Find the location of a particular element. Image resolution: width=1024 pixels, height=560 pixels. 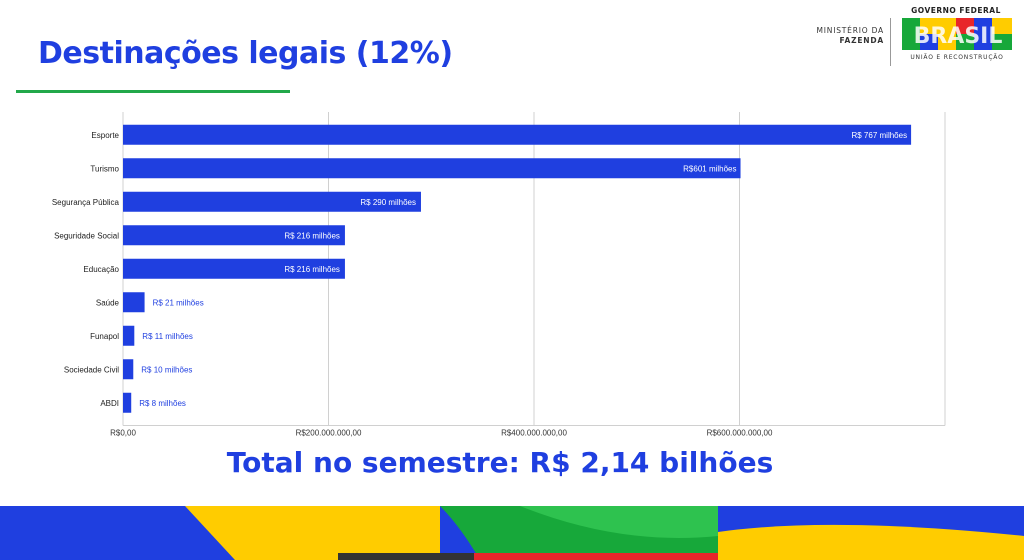

data-label: R$601 milhões is located at coordinates (709, 168).